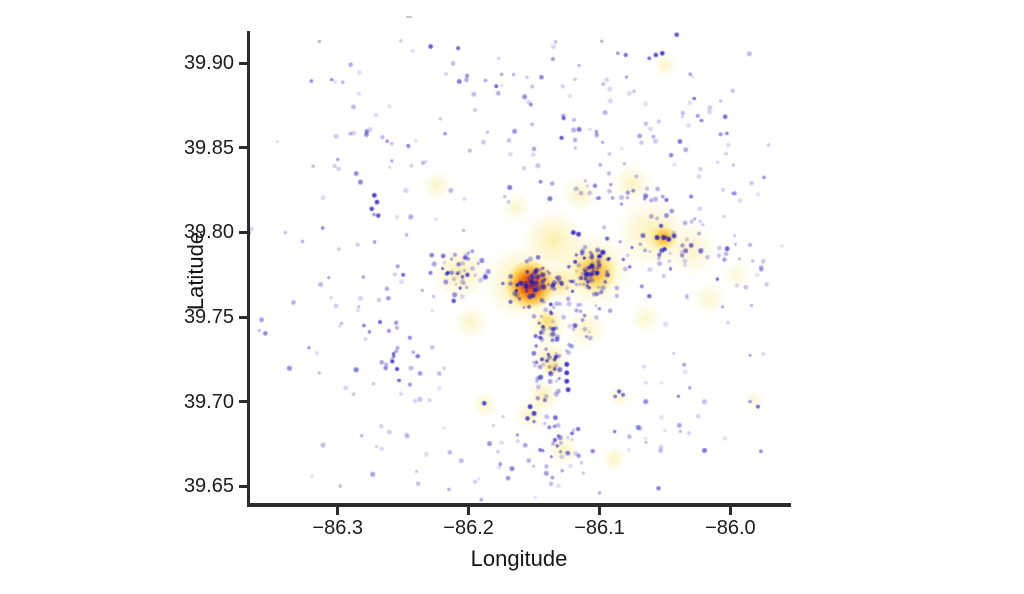  I want to click on x-tick-label: −86.1, so click(599, 528).